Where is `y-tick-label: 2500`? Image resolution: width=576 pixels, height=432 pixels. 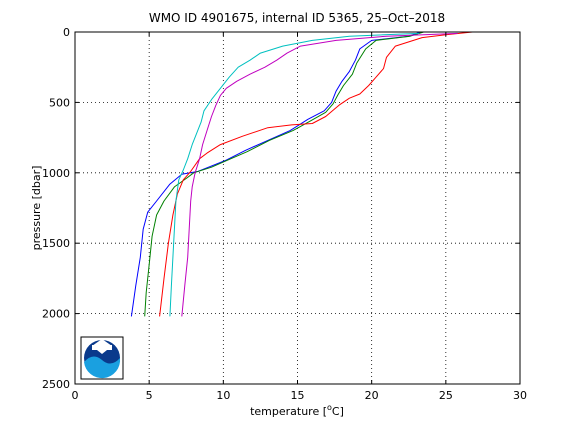
y-tick-label: 2500 is located at coordinates (56, 384).